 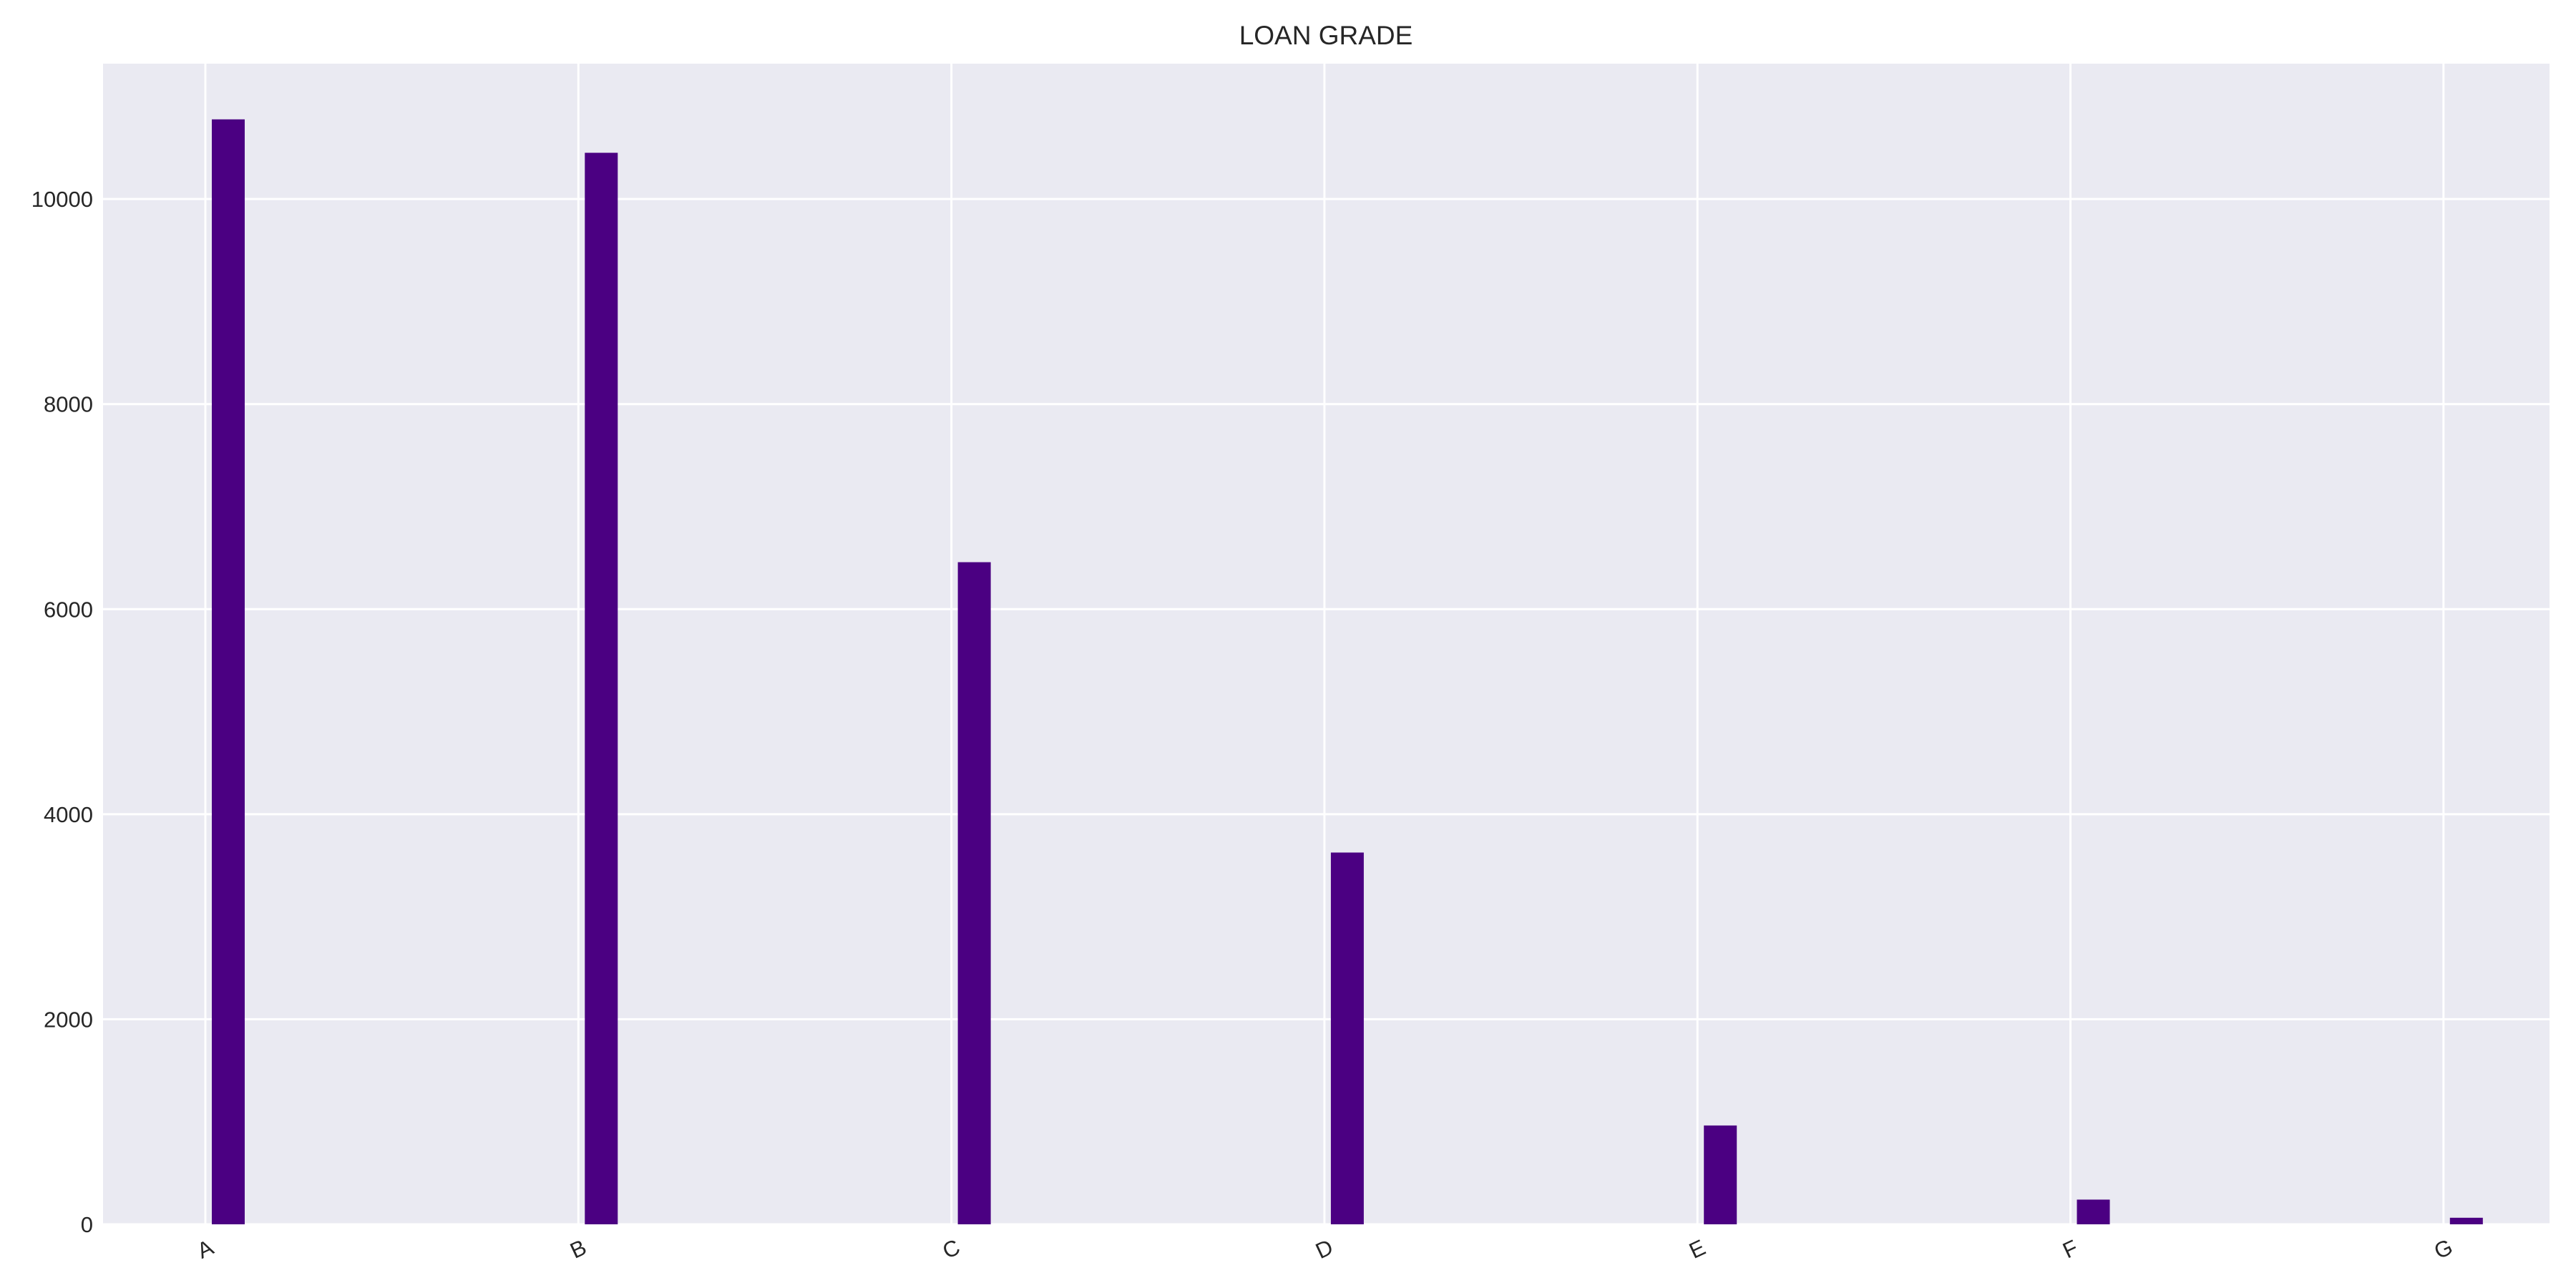 I want to click on bar-d, so click(x=1347, y=1038).